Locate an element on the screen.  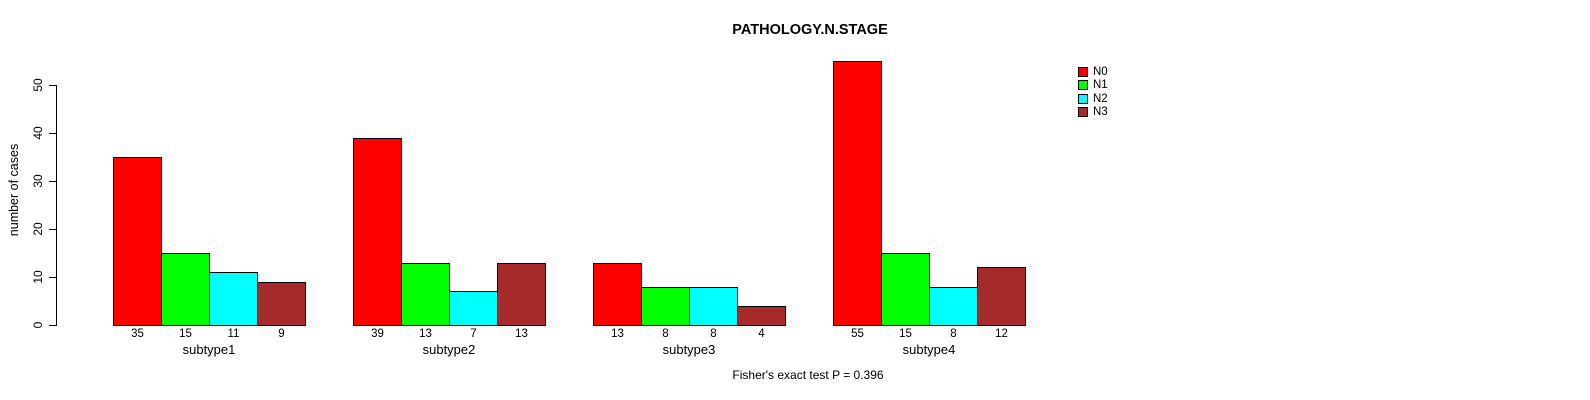
legend-swatch-N1 is located at coordinates (1083, 85).